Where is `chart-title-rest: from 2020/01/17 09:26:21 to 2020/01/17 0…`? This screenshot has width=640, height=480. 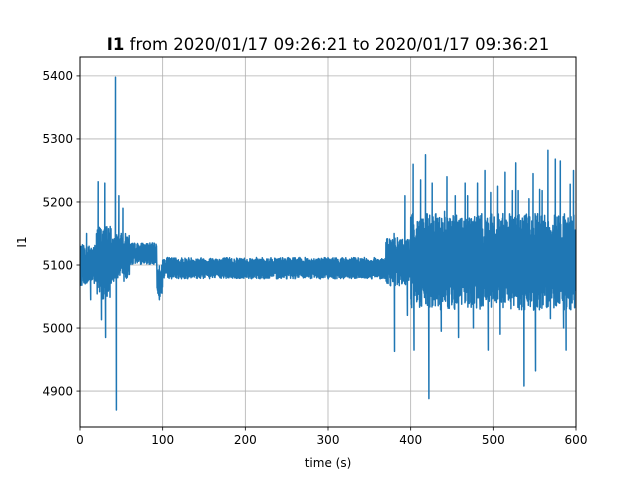 chart-title-rest: from 2020/01/17 09:26:21 to 2020/01/17 0… is located at coordinates (336, 44).